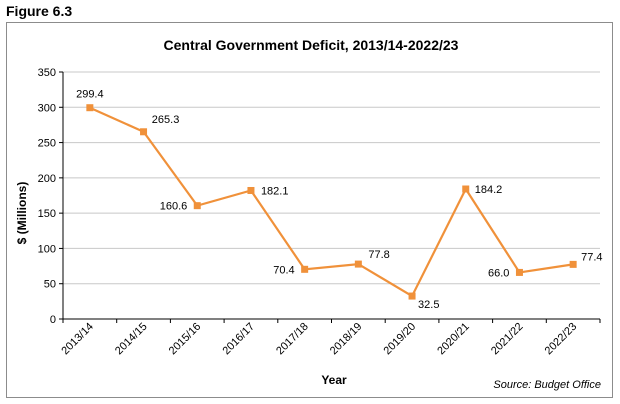  What do you see at coordinates (77, 339) in the screenshot?
I see `x-tick-label: 2013/14` at bounding box center [77, 339].